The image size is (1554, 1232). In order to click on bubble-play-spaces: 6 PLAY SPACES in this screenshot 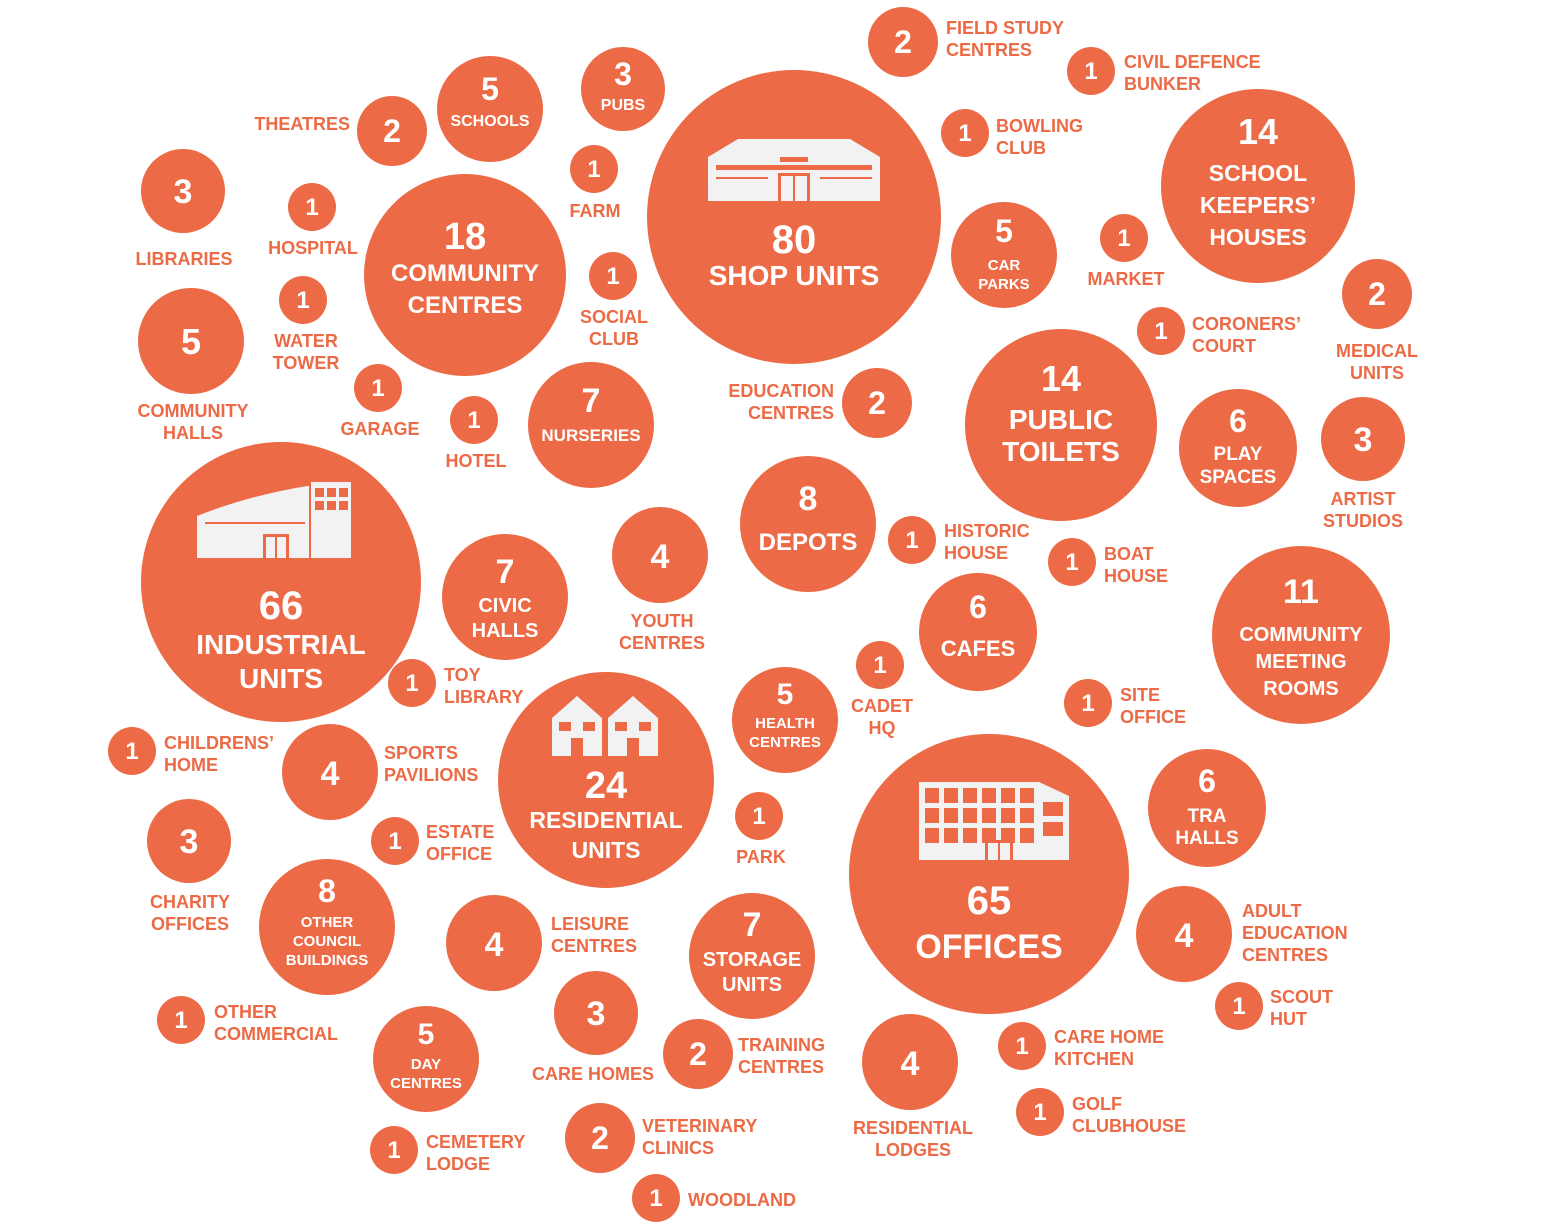, I will do `click(1238, 448)`.